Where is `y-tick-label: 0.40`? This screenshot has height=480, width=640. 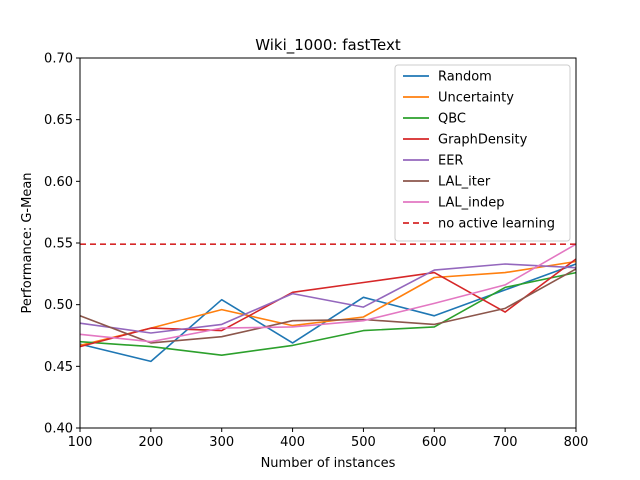 y-tick-label: 0.40 is located at coordinates (58, 429).